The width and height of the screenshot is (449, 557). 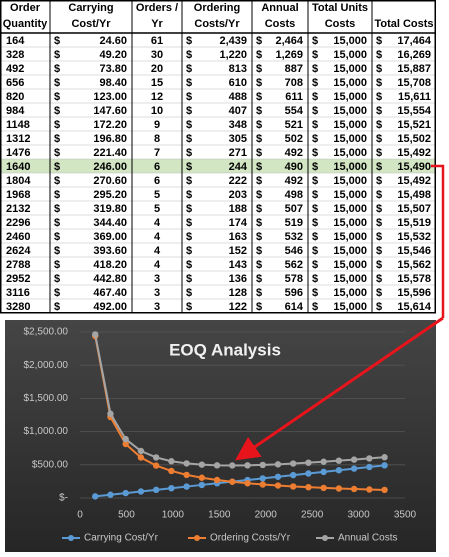 What do you see at coordinates (294, 111) in the screenshot?
I see `cell: 554` at bounding box center [294, 111].